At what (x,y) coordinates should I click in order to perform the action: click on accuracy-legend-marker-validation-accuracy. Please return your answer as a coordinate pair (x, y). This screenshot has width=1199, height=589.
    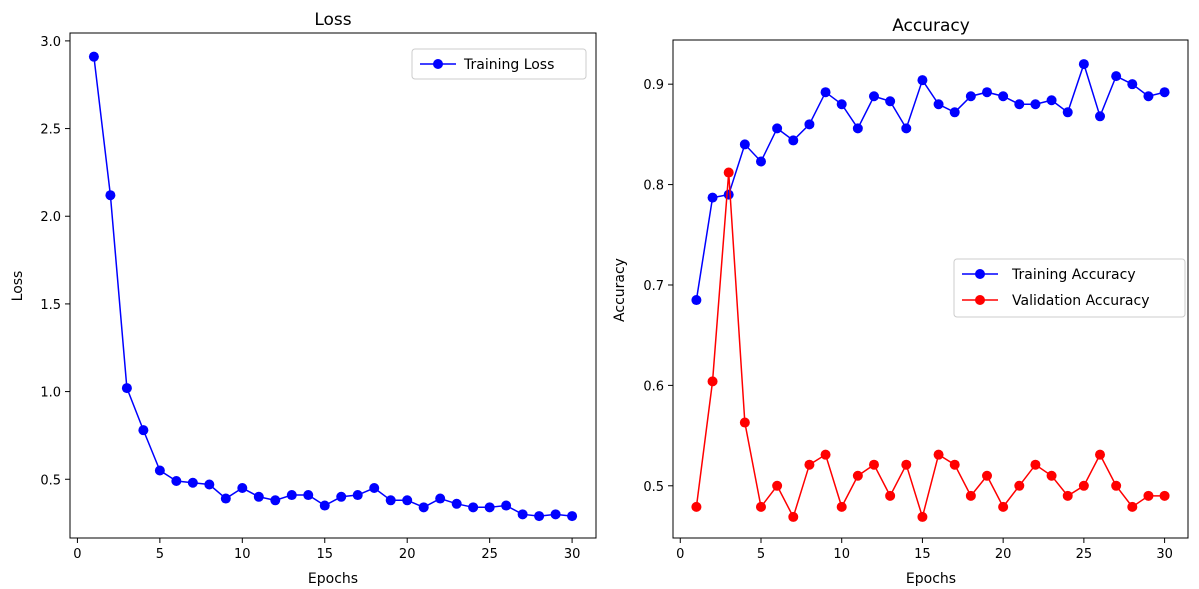
    Looking at the image, I should click on (980, 300).